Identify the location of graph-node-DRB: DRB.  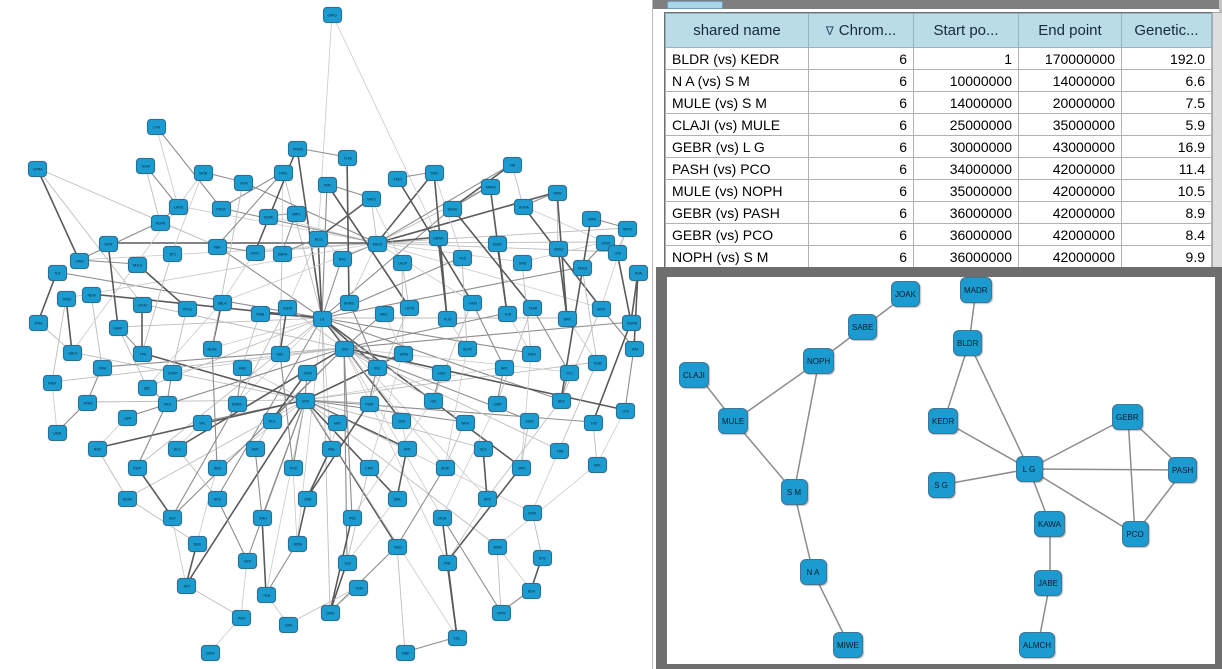
(522, 263).